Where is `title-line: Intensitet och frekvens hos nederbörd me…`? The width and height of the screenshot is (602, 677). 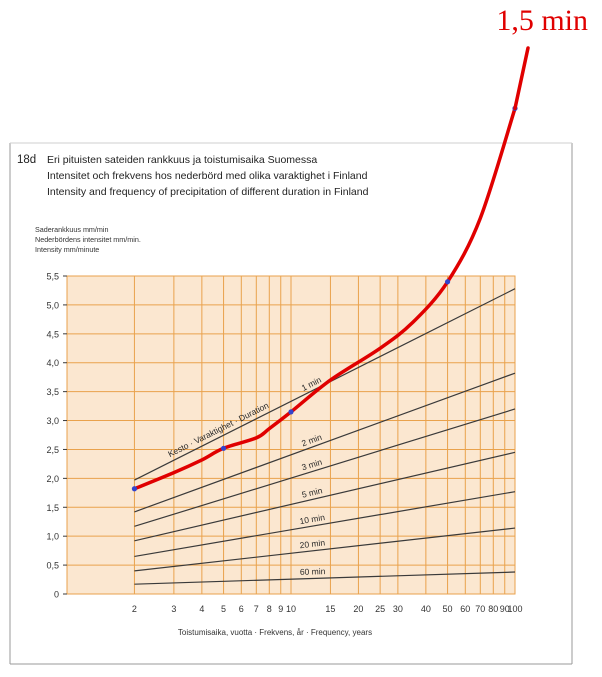 title-line: Intensitet och frekvens hos nederbörd me… is located at coordinates (207, 176).